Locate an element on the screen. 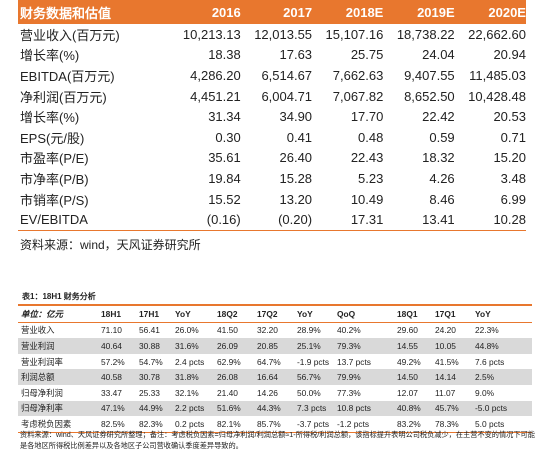 The width and height of the screenshot is (550, 469). row-label: EPS(元/股) is located at coordinates (52, 138).